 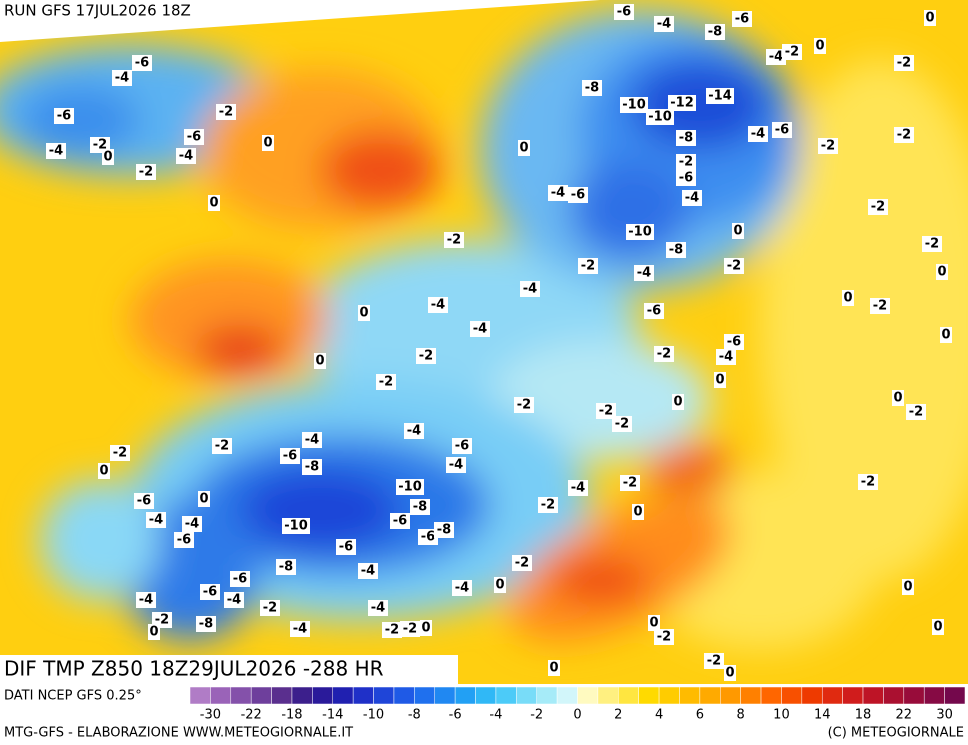 I want to click on map-title: DIF TMP Z850 18Z29JUL2026 -288 HR, so click(x=194, y=669).